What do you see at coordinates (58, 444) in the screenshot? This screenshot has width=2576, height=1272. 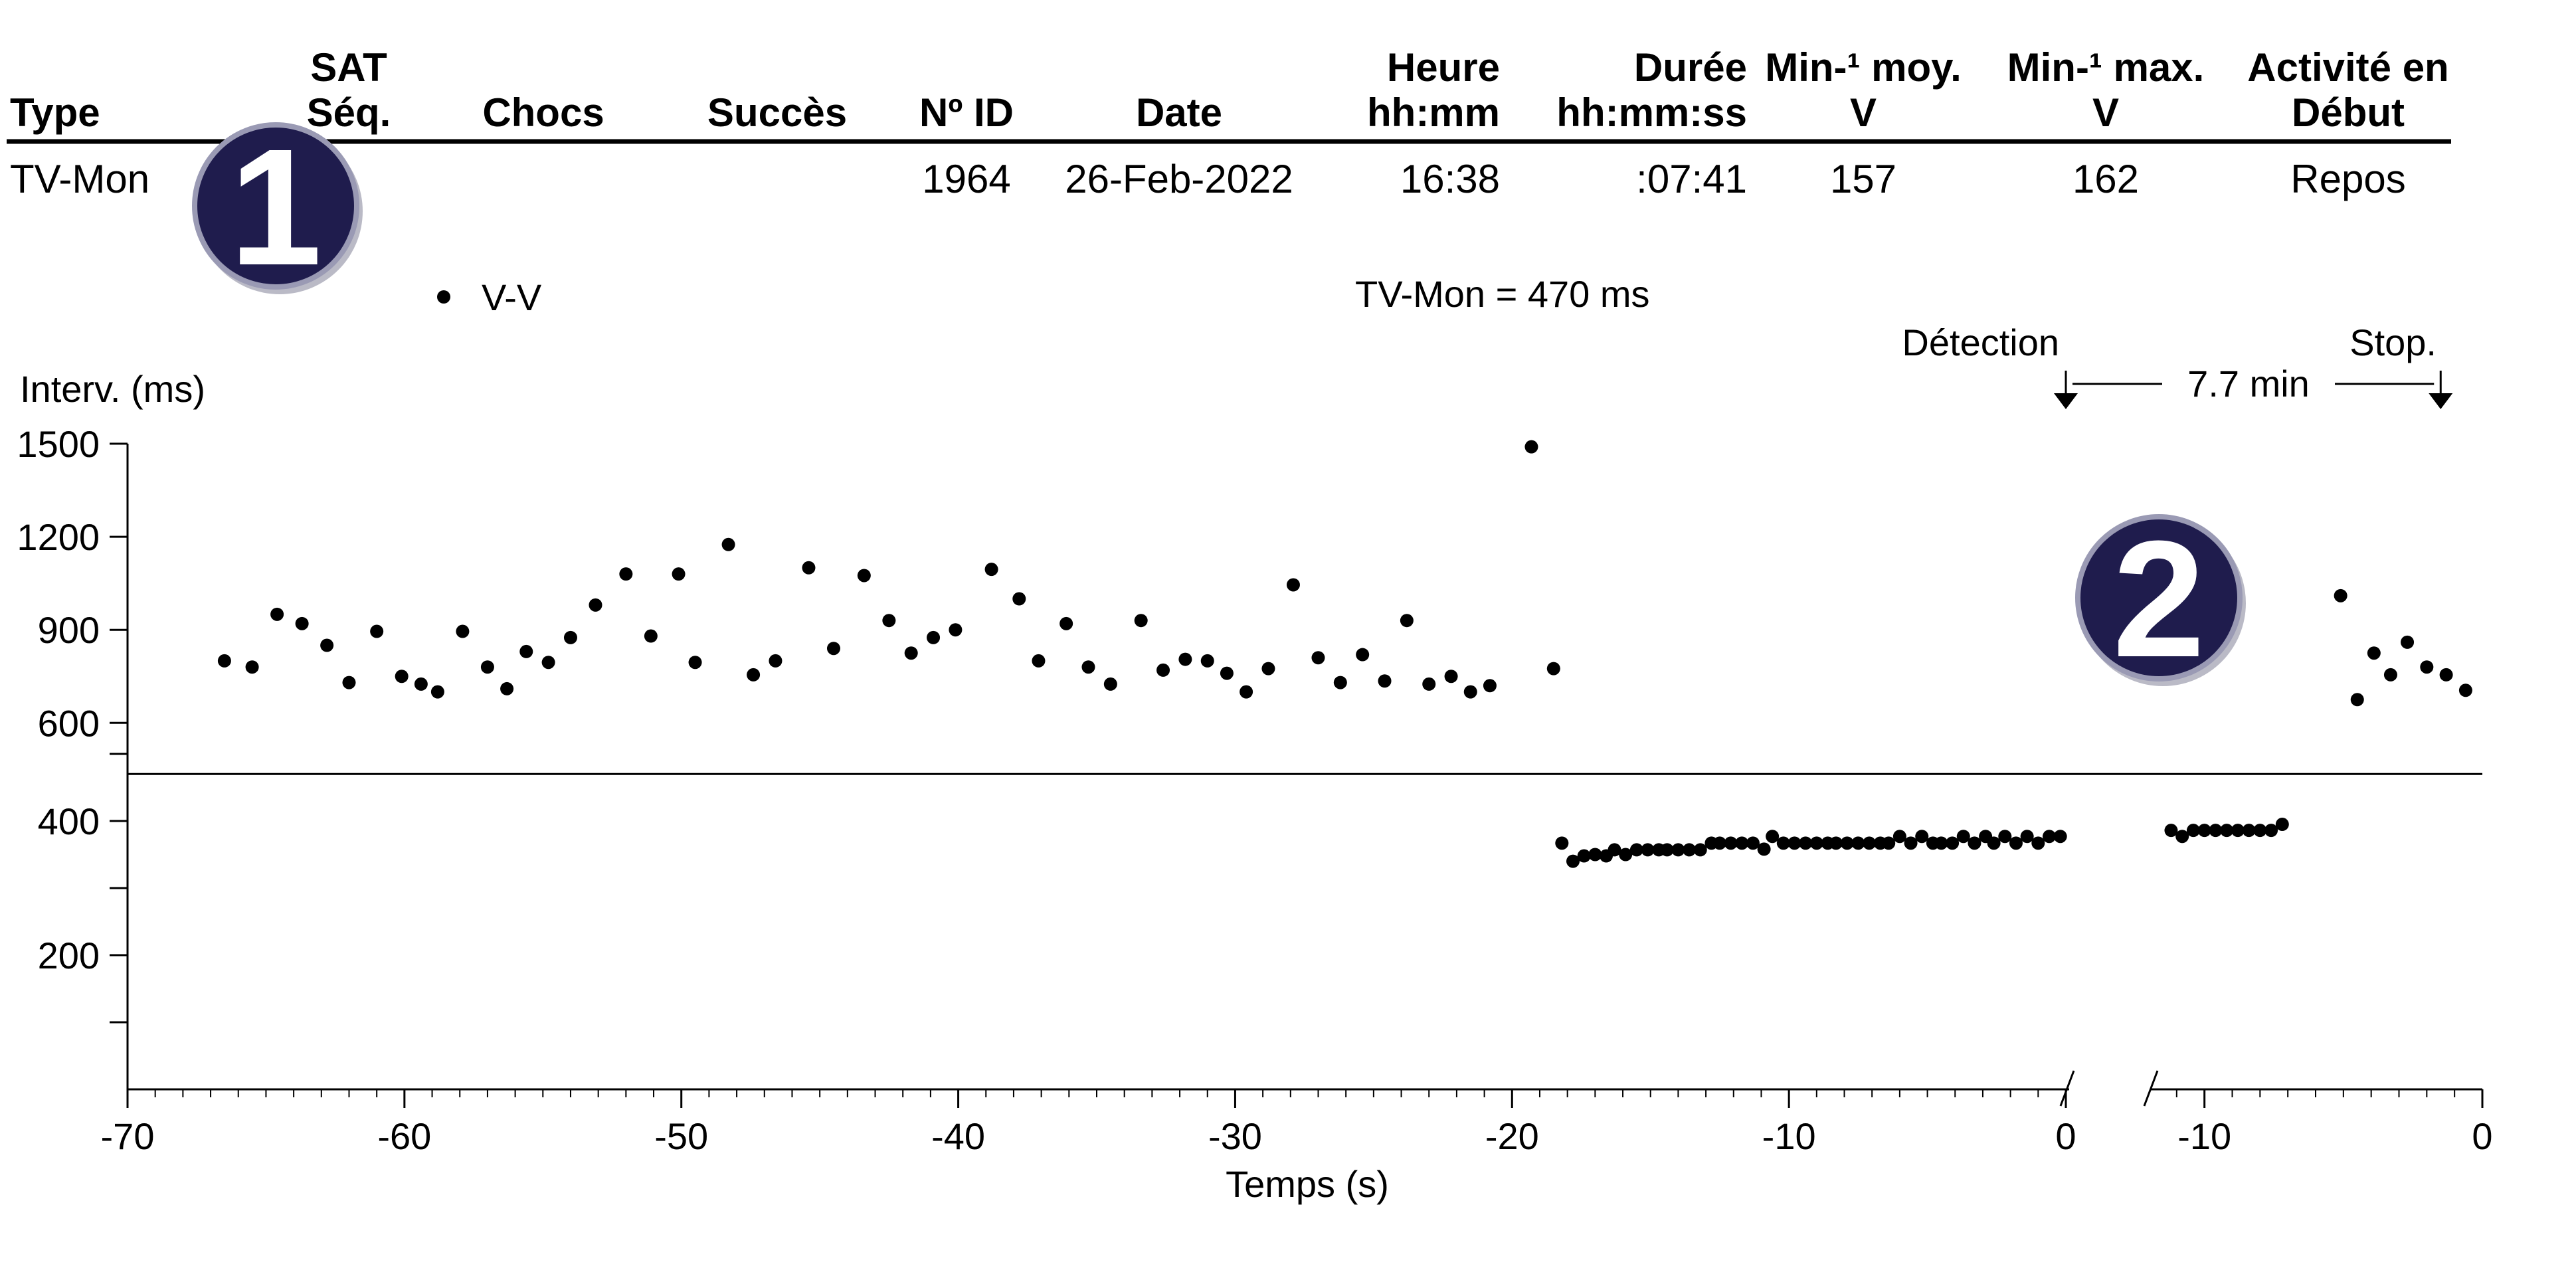 I see `y-tick-label: 1500` at bounding box center [58, 444].